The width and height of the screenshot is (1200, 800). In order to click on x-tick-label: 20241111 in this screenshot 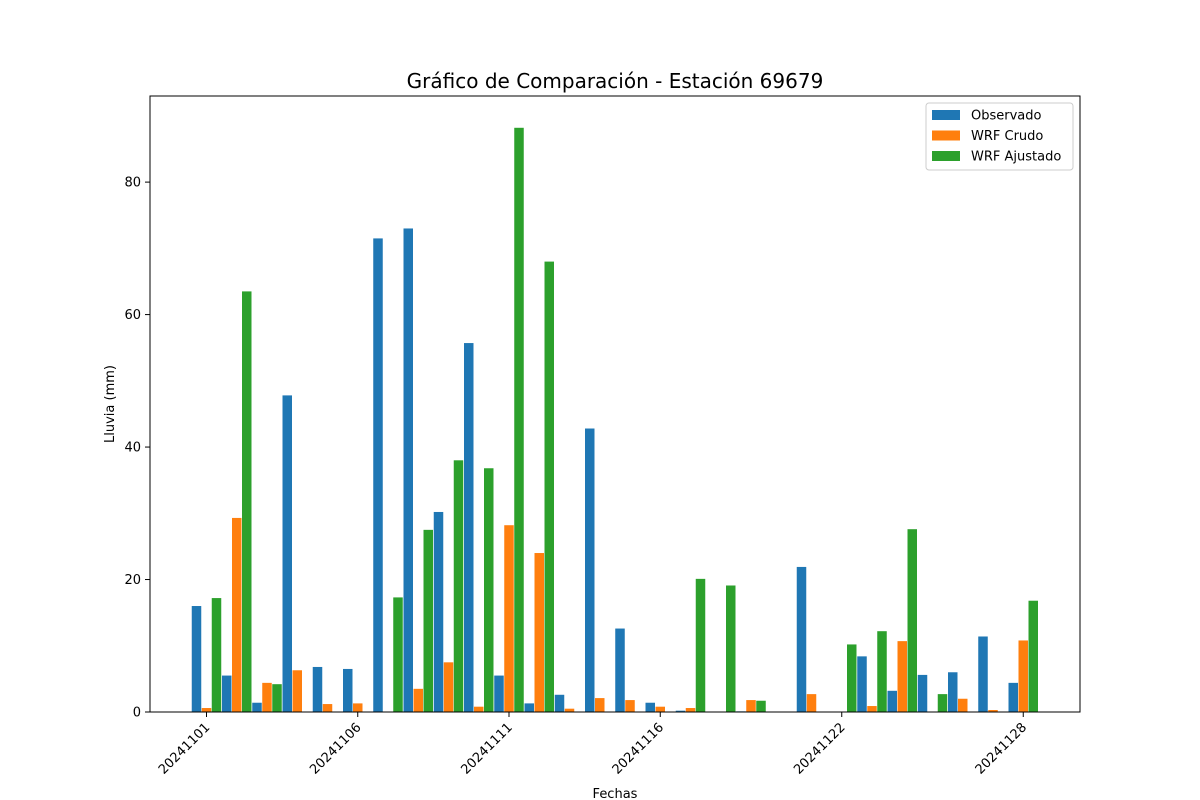, I will do `click(486, 748)`.